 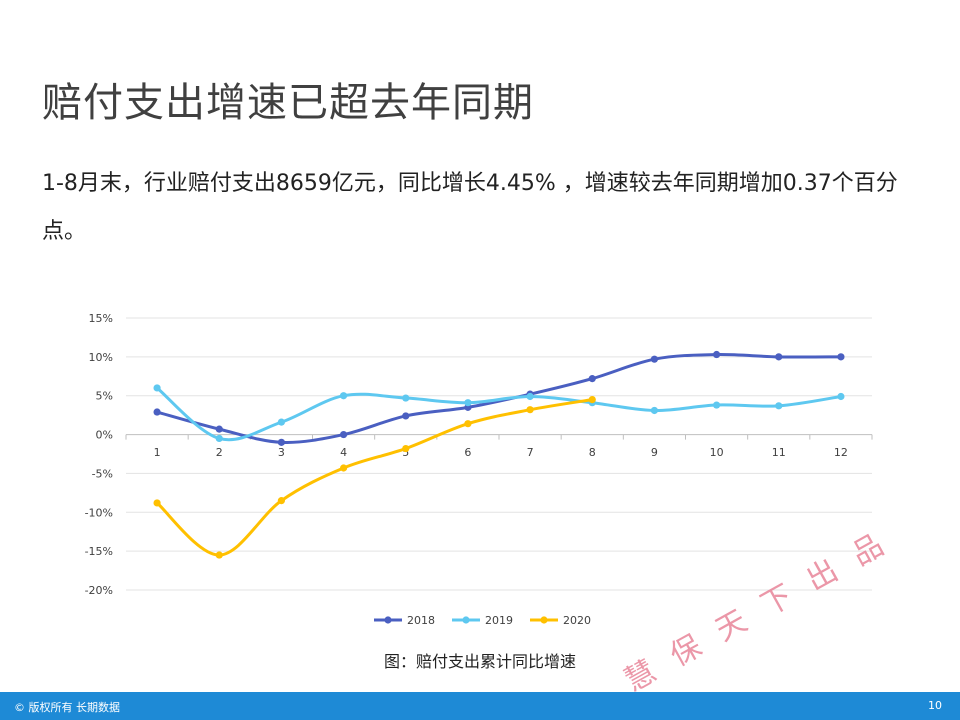 I want to click on chart-legend: 2018 2019 2020, so click(x=482, y=620).